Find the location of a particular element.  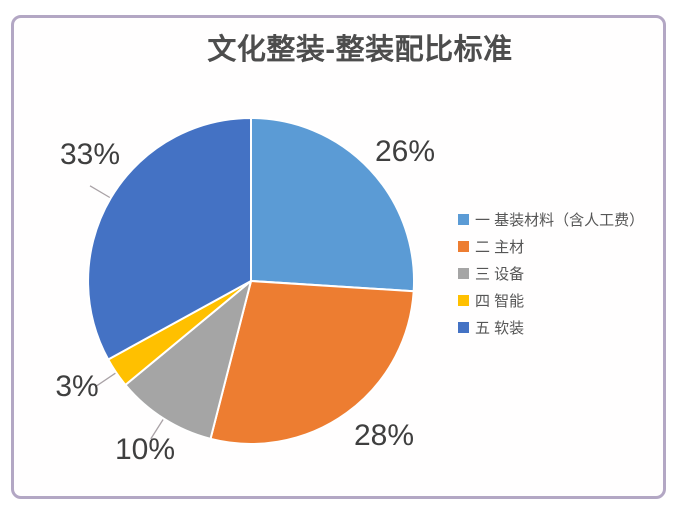

legend-item-3: 三 设备 is located at coordinates (551, 273).